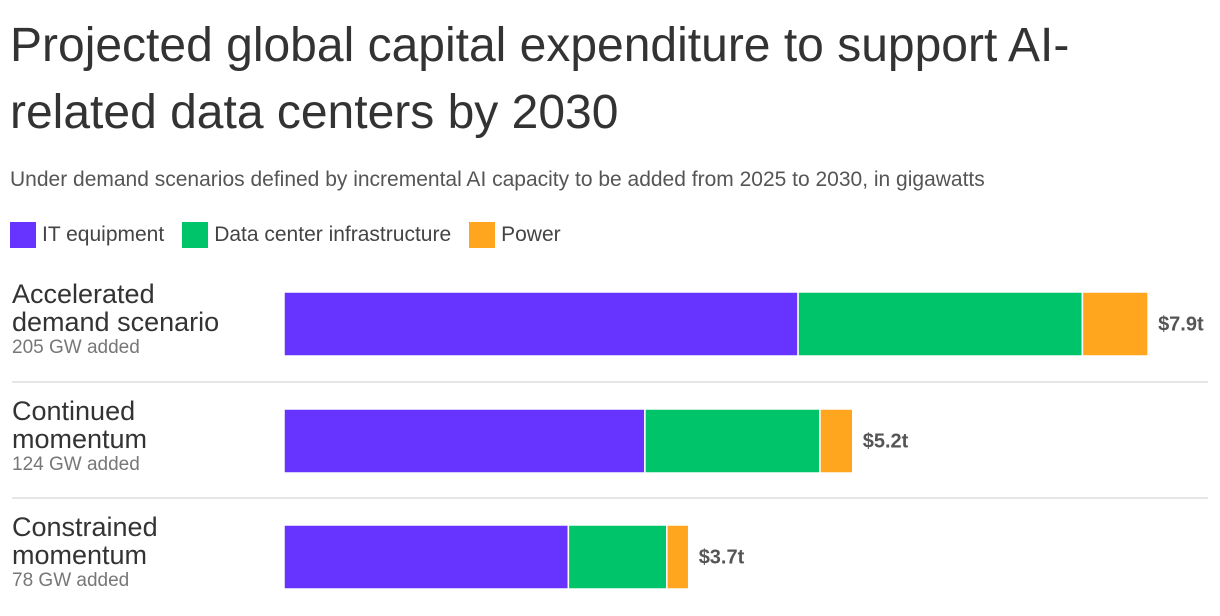 The height and width of the screenshot is (616, 1220). What do you see at coordinates (333, 234) in the screenshot?
I see `legend-label: Data center infrastructure` at bounding box center [333, 234].